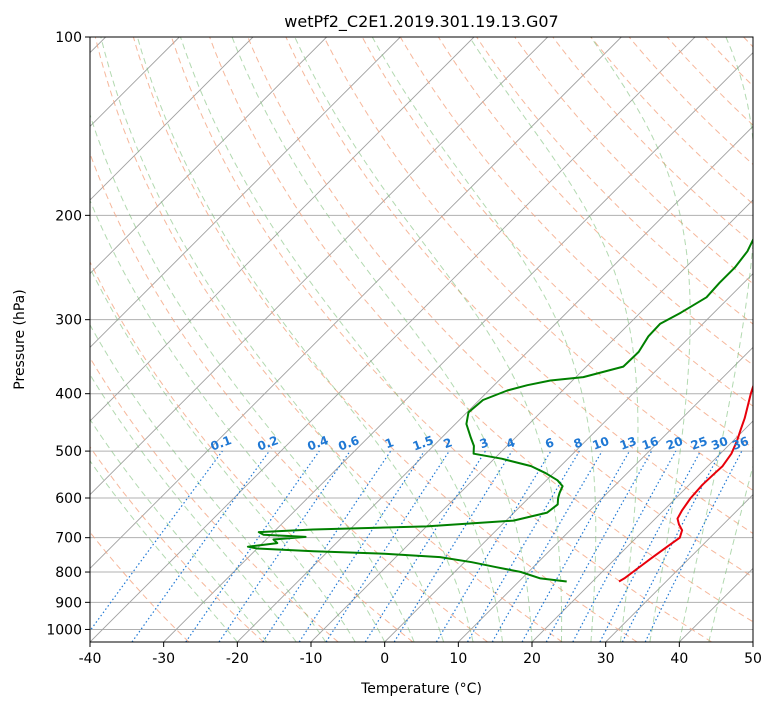 The image size is (775, 708). I want to click on y-tick-label: 800, so click(68, 573).